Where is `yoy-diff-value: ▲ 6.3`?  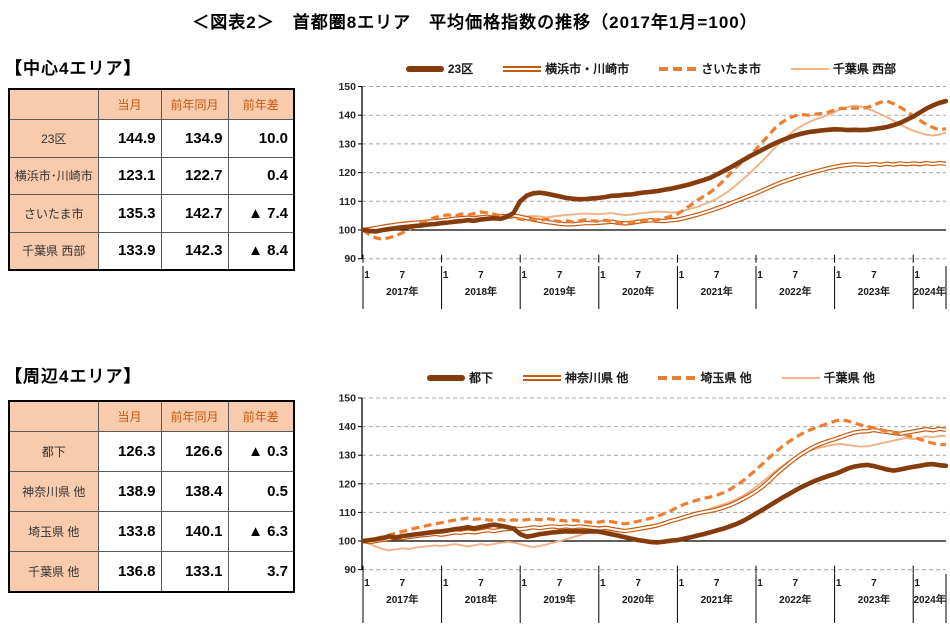
yoy-diff-value: ▲ 6.3 is located at coordinates (261, 531).